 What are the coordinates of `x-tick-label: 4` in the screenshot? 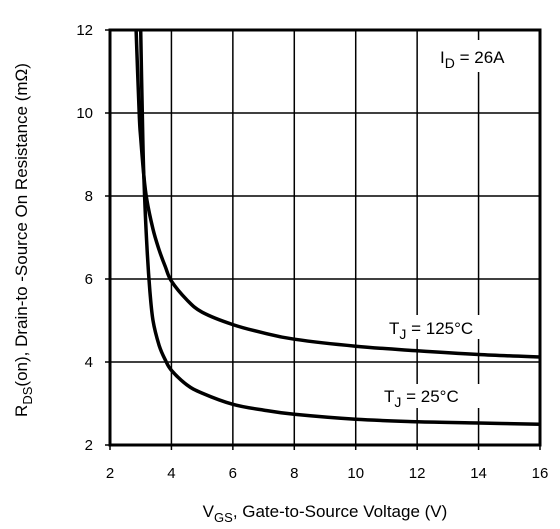 It's located at (171, 473).